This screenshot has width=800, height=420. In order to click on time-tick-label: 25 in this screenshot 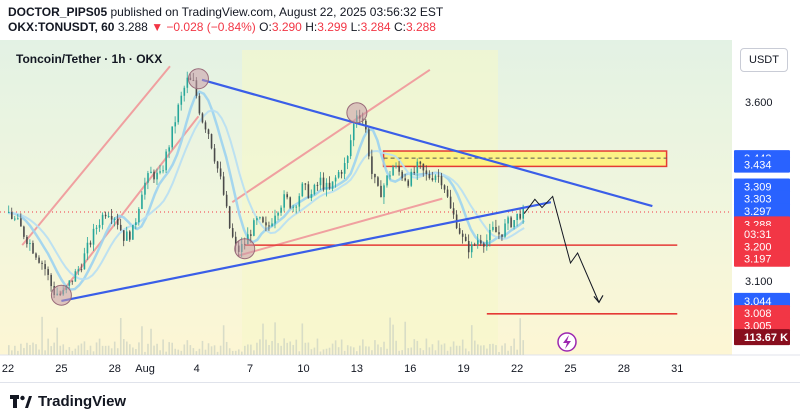, I will do `click(570, 369)`.